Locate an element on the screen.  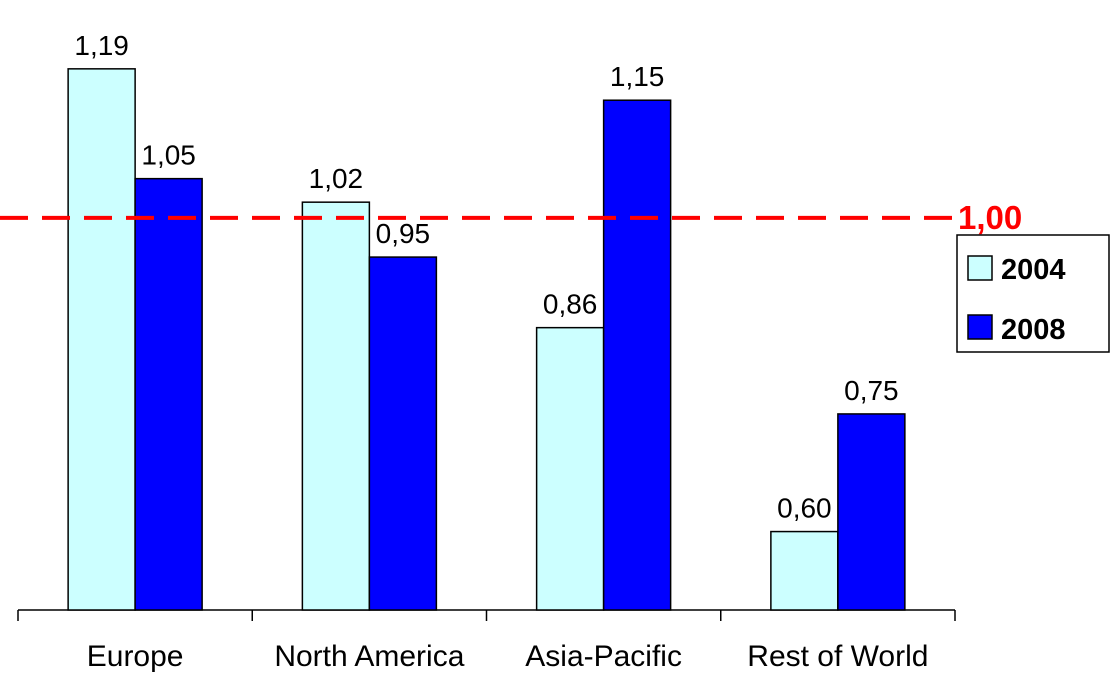
bar-asia-pacific-2008 is located at coordinates (637, 355).